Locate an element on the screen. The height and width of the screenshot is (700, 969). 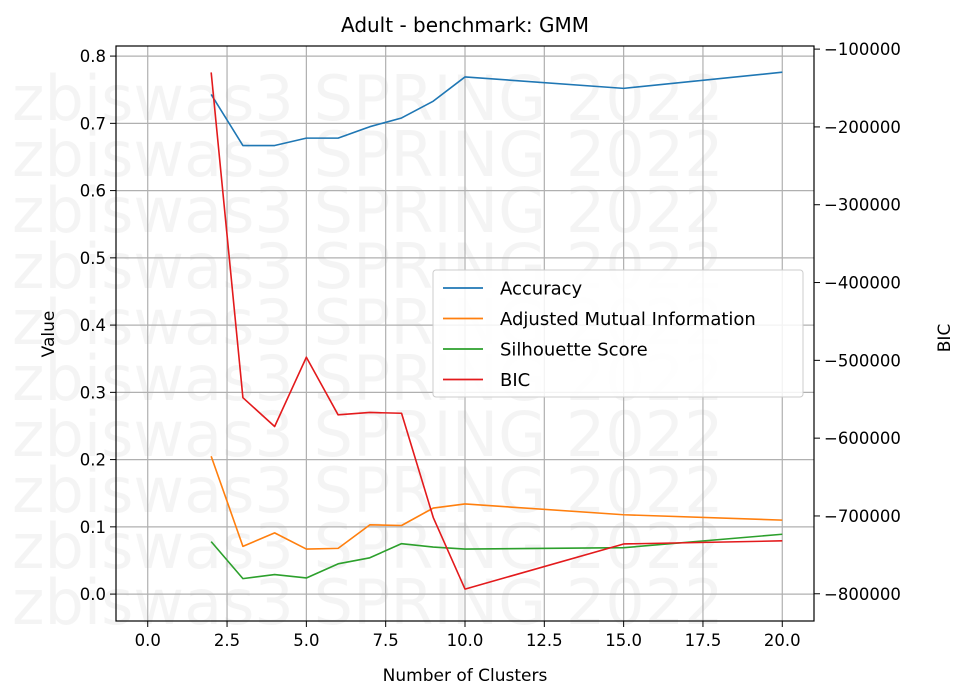
x-tick-label: 20.0 is located at coordinates (782, 640).